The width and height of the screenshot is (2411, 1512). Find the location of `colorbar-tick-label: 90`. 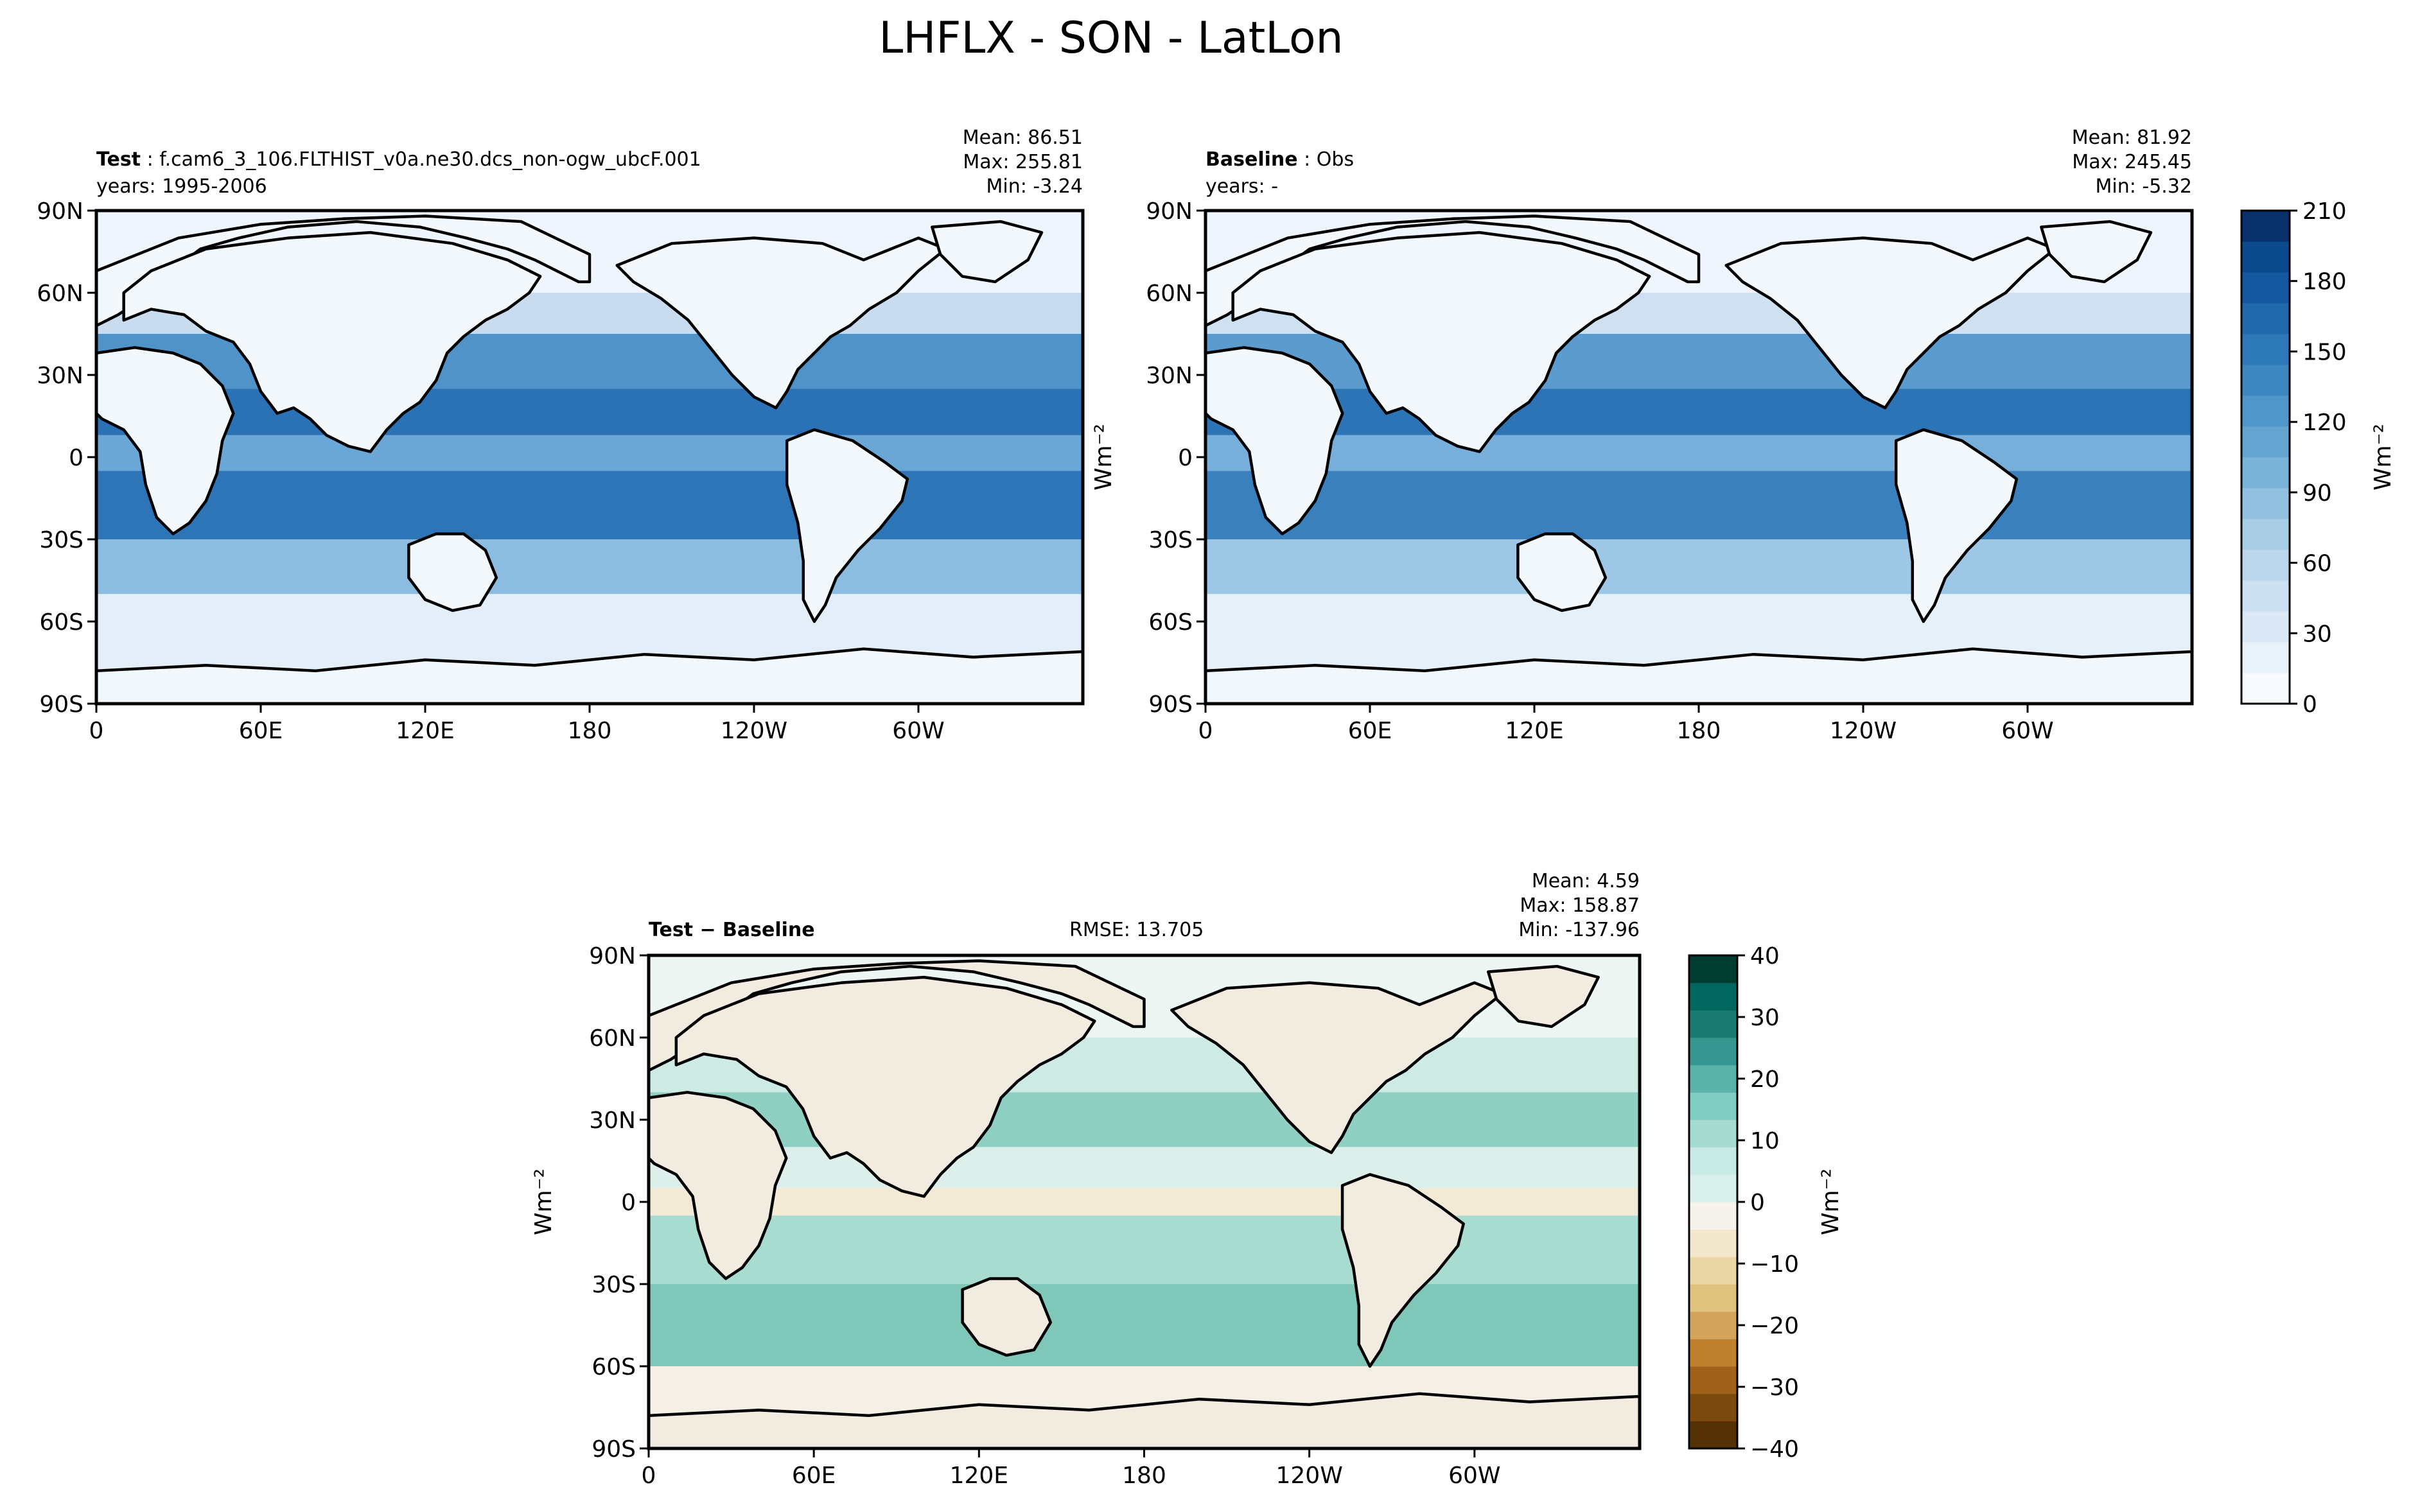

colorbar-tick-label: 90 is located at coordinates (2317, 493).